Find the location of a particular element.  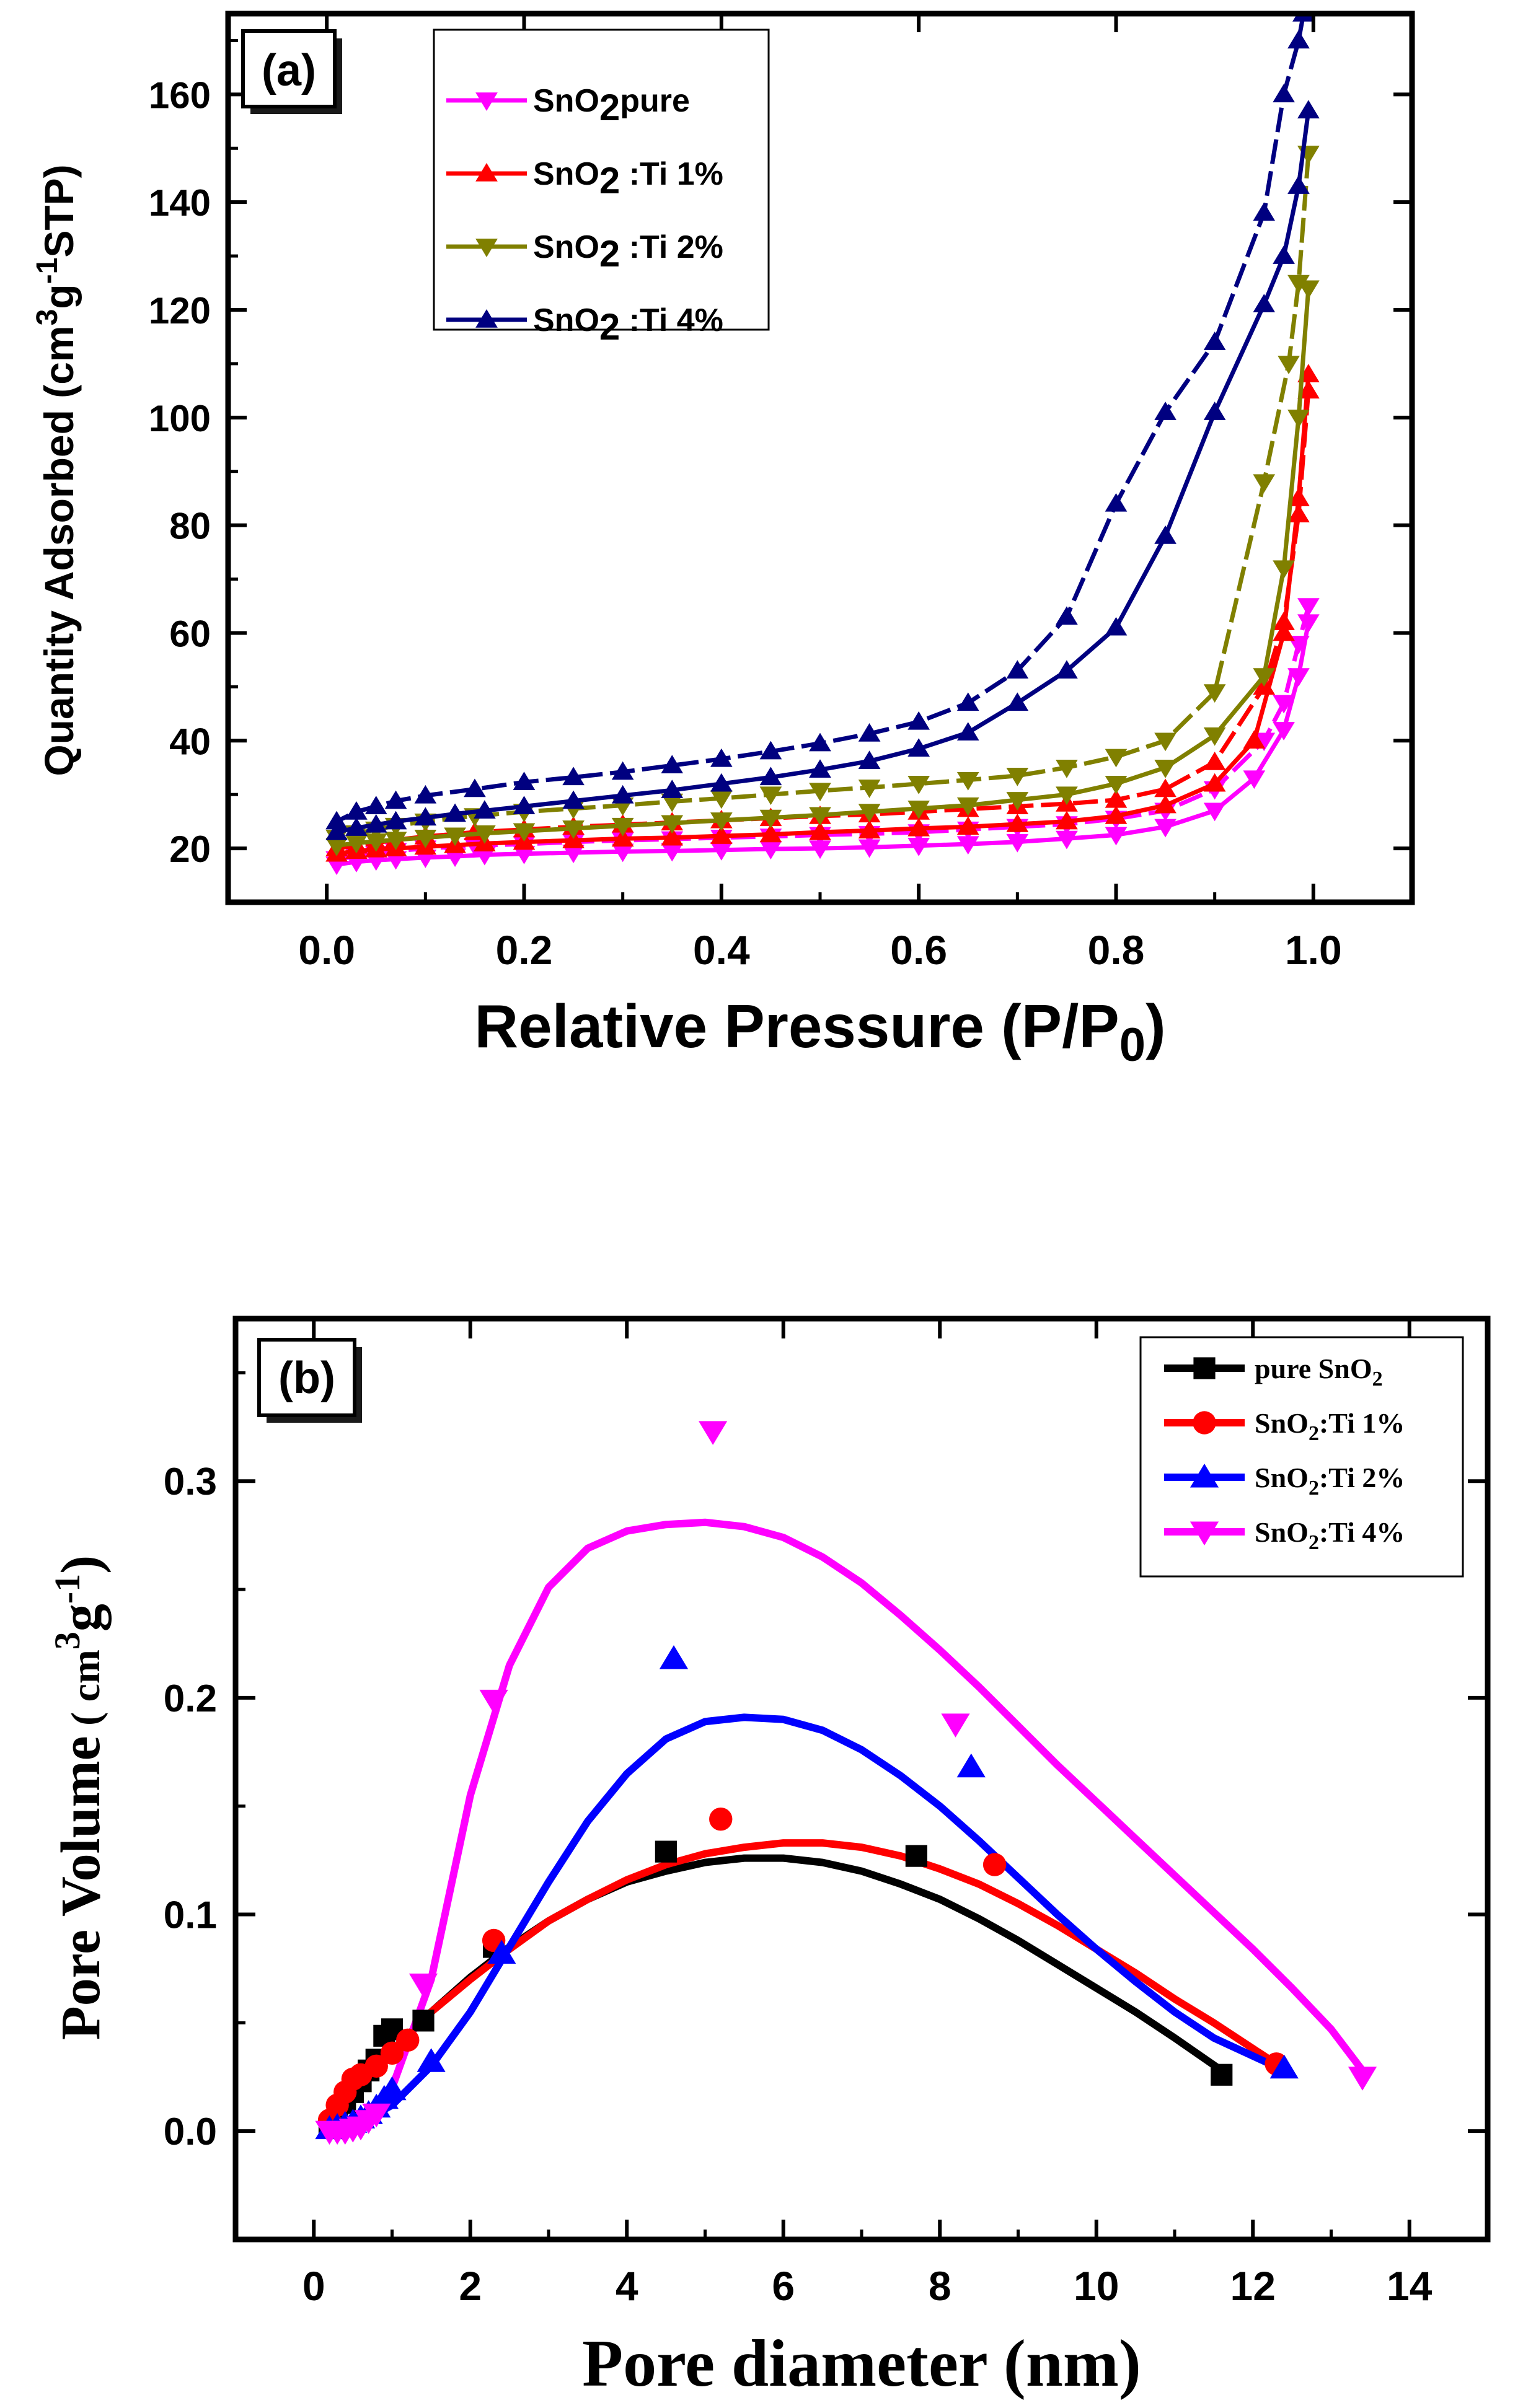

panel-a-ytick-label: 140 is located at coordinates (180, 203).